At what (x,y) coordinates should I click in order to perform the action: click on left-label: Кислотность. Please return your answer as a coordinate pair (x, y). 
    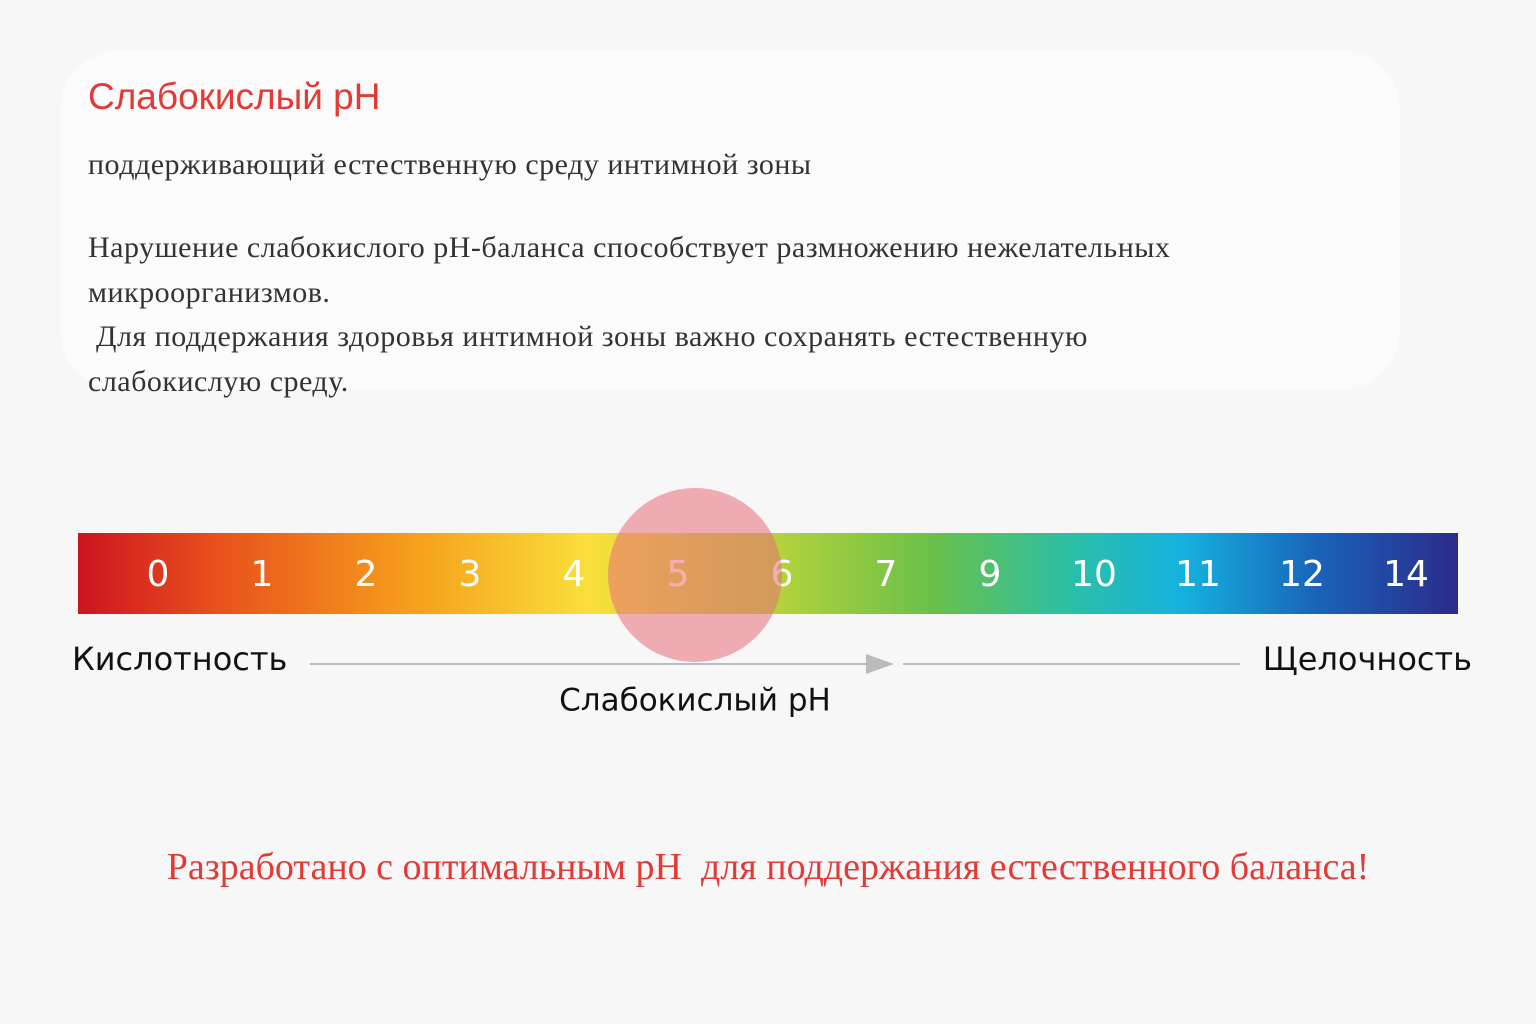
    Looking at the image, I should click on (179, 659).